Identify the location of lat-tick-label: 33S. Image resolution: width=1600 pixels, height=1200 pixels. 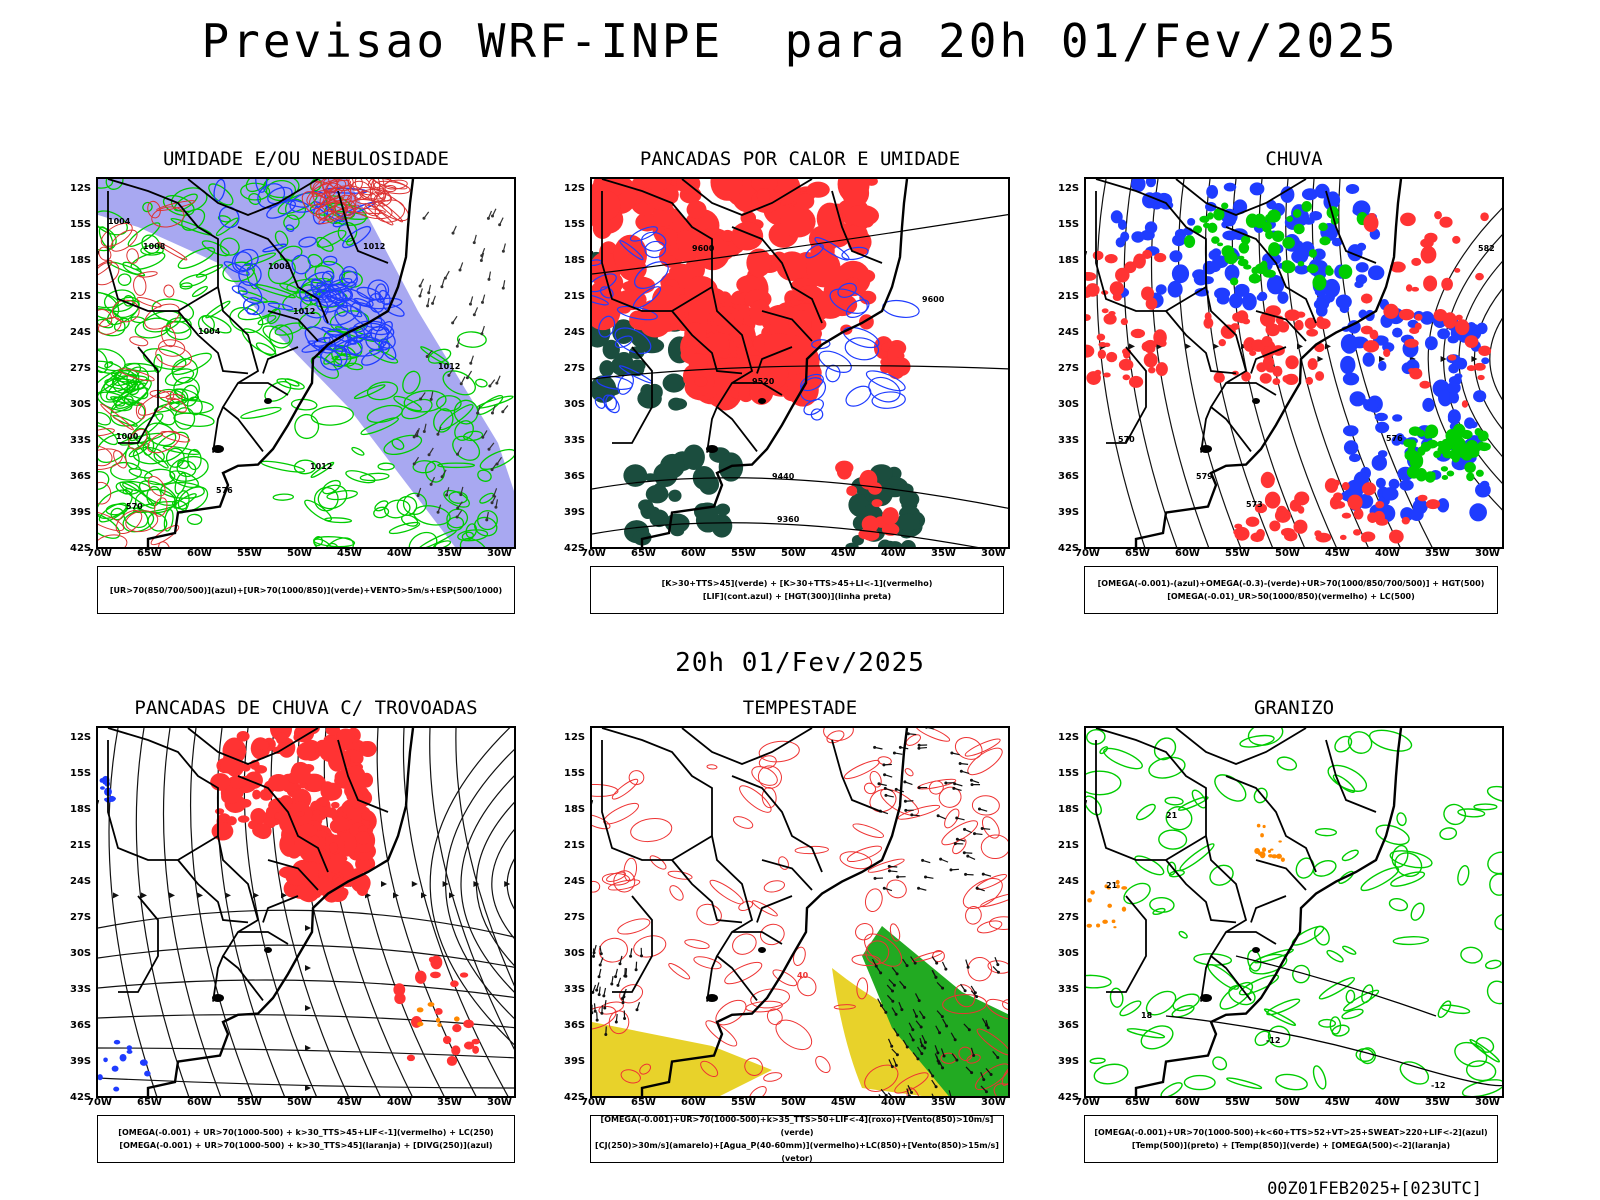
(575, 989).